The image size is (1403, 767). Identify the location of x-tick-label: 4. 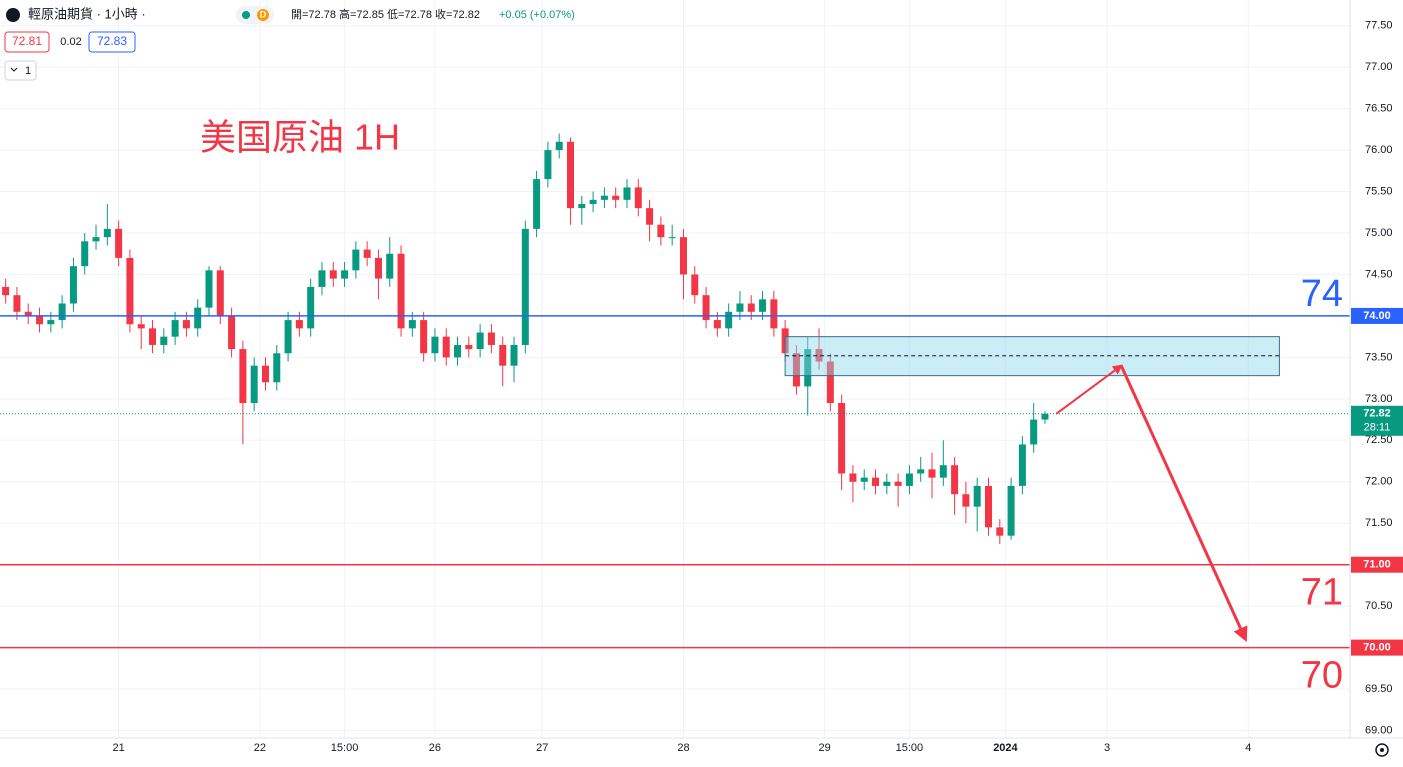
(1248, 748).